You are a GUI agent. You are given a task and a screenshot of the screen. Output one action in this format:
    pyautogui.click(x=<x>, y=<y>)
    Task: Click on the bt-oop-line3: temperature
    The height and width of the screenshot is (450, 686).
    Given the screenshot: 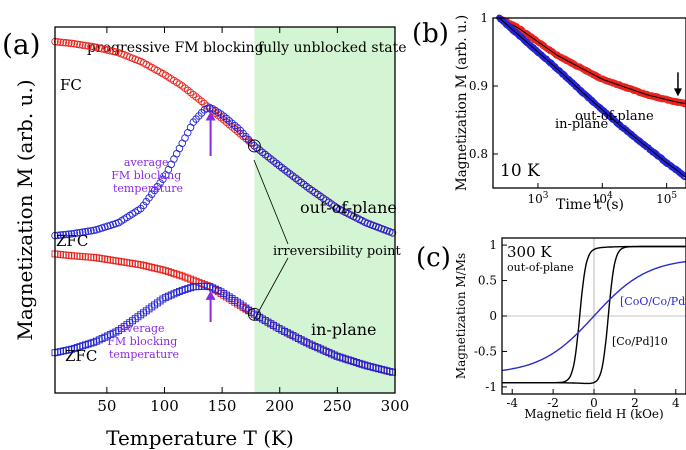 What is the action you would take?
    pyautogui.click(x=148, y=188)
    